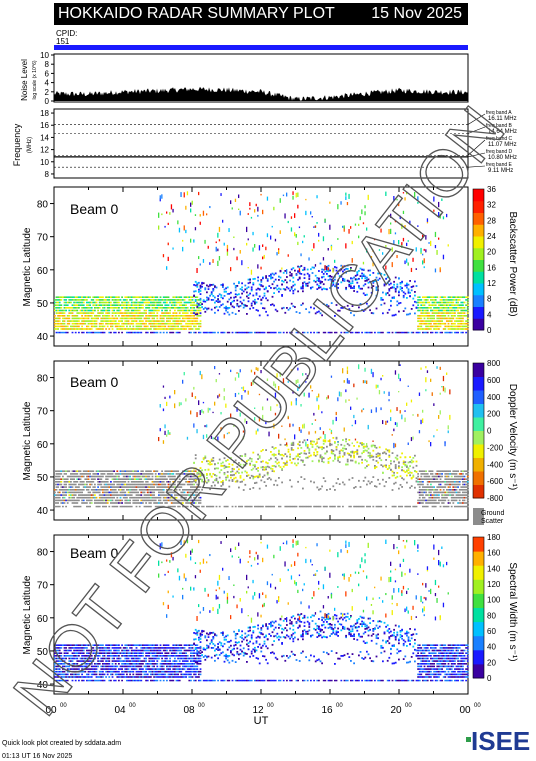  Describe the element at coordinates (396, 710) in the screenshot. I see `x-tick-label: 20` at that location.